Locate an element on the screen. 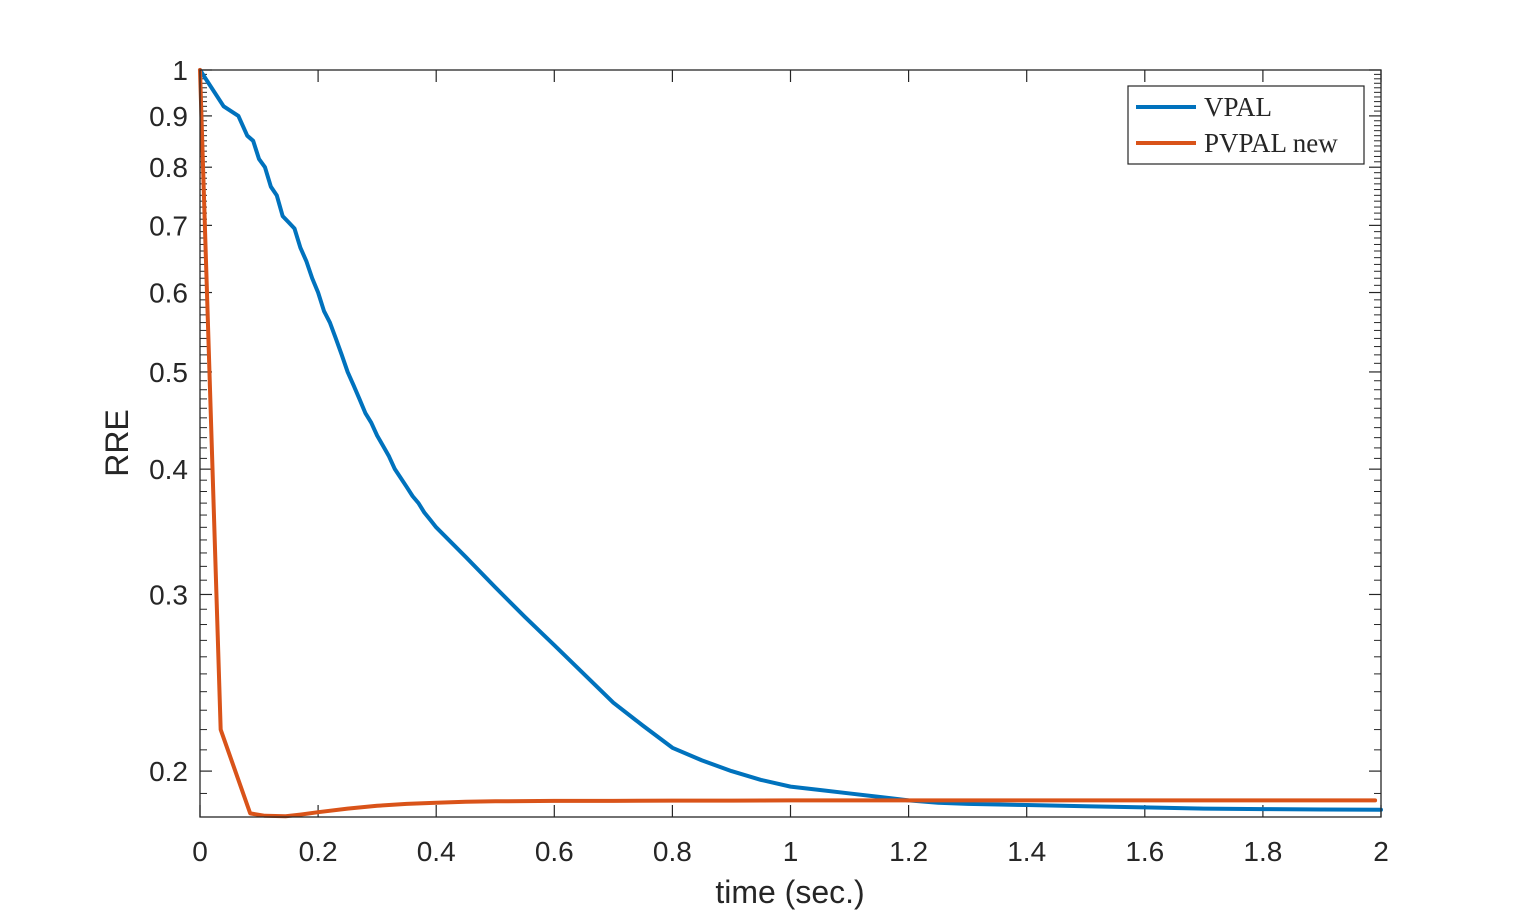 Image resolution: width=1527 pixels, height=919 pixels. legend-box is located at coordinates (1246, 125).